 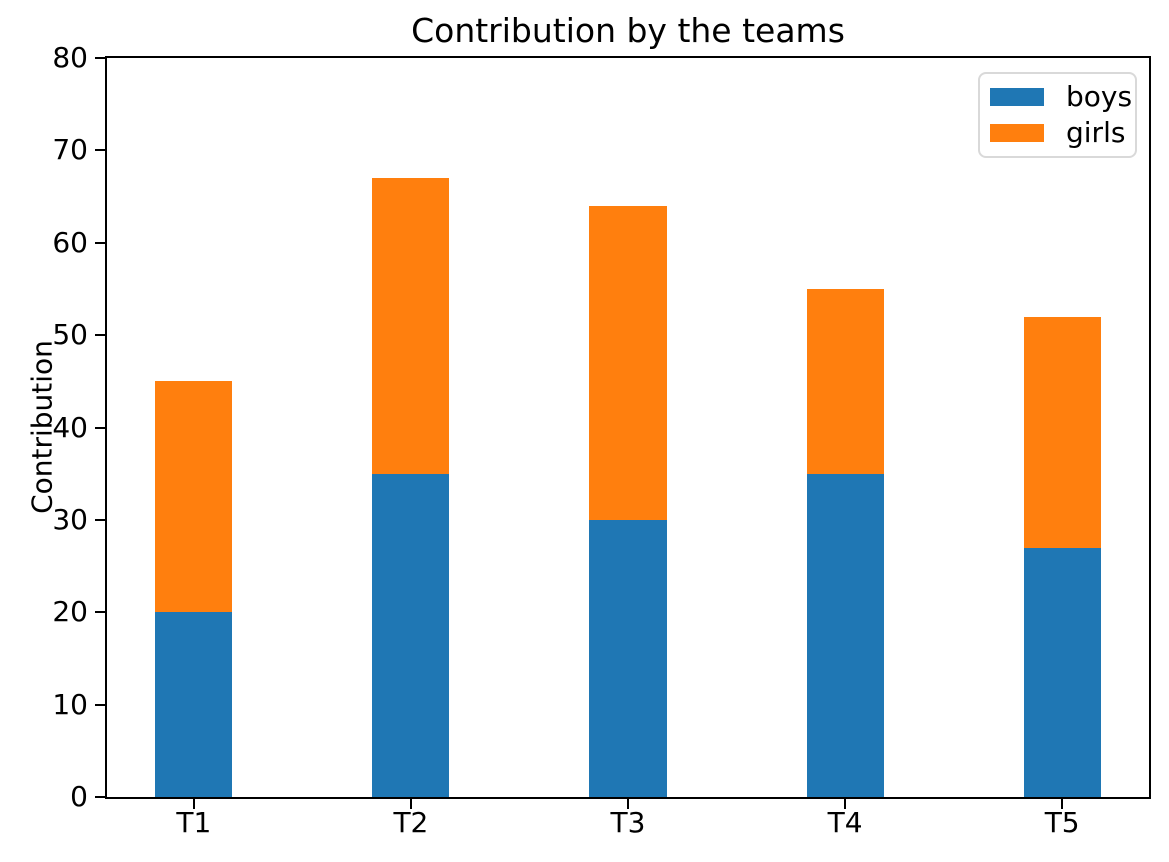 What do you see at coordinates (70, 519) in the screenshot?
I see `y-tick-label-30: 30` at bounding box center [70, 519].